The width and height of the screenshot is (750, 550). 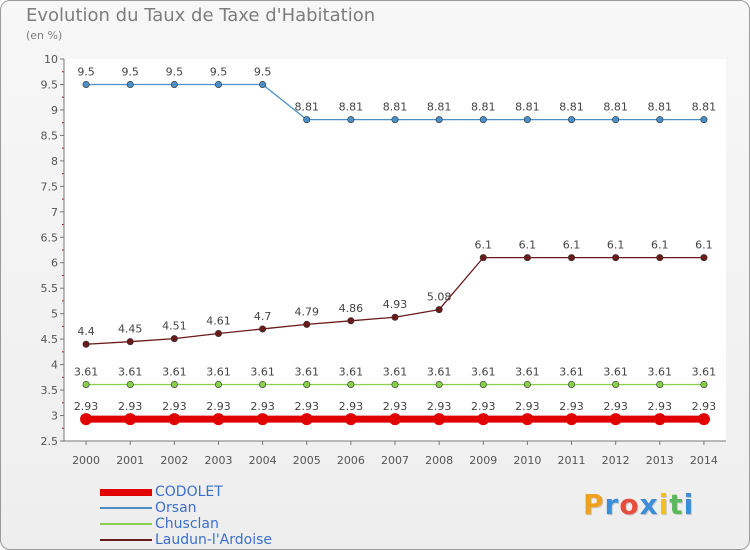 What do you see at coordinates (176, 508) in the screenshot?
I see `legend-label: Orsan` at bounding box center [176, 508].